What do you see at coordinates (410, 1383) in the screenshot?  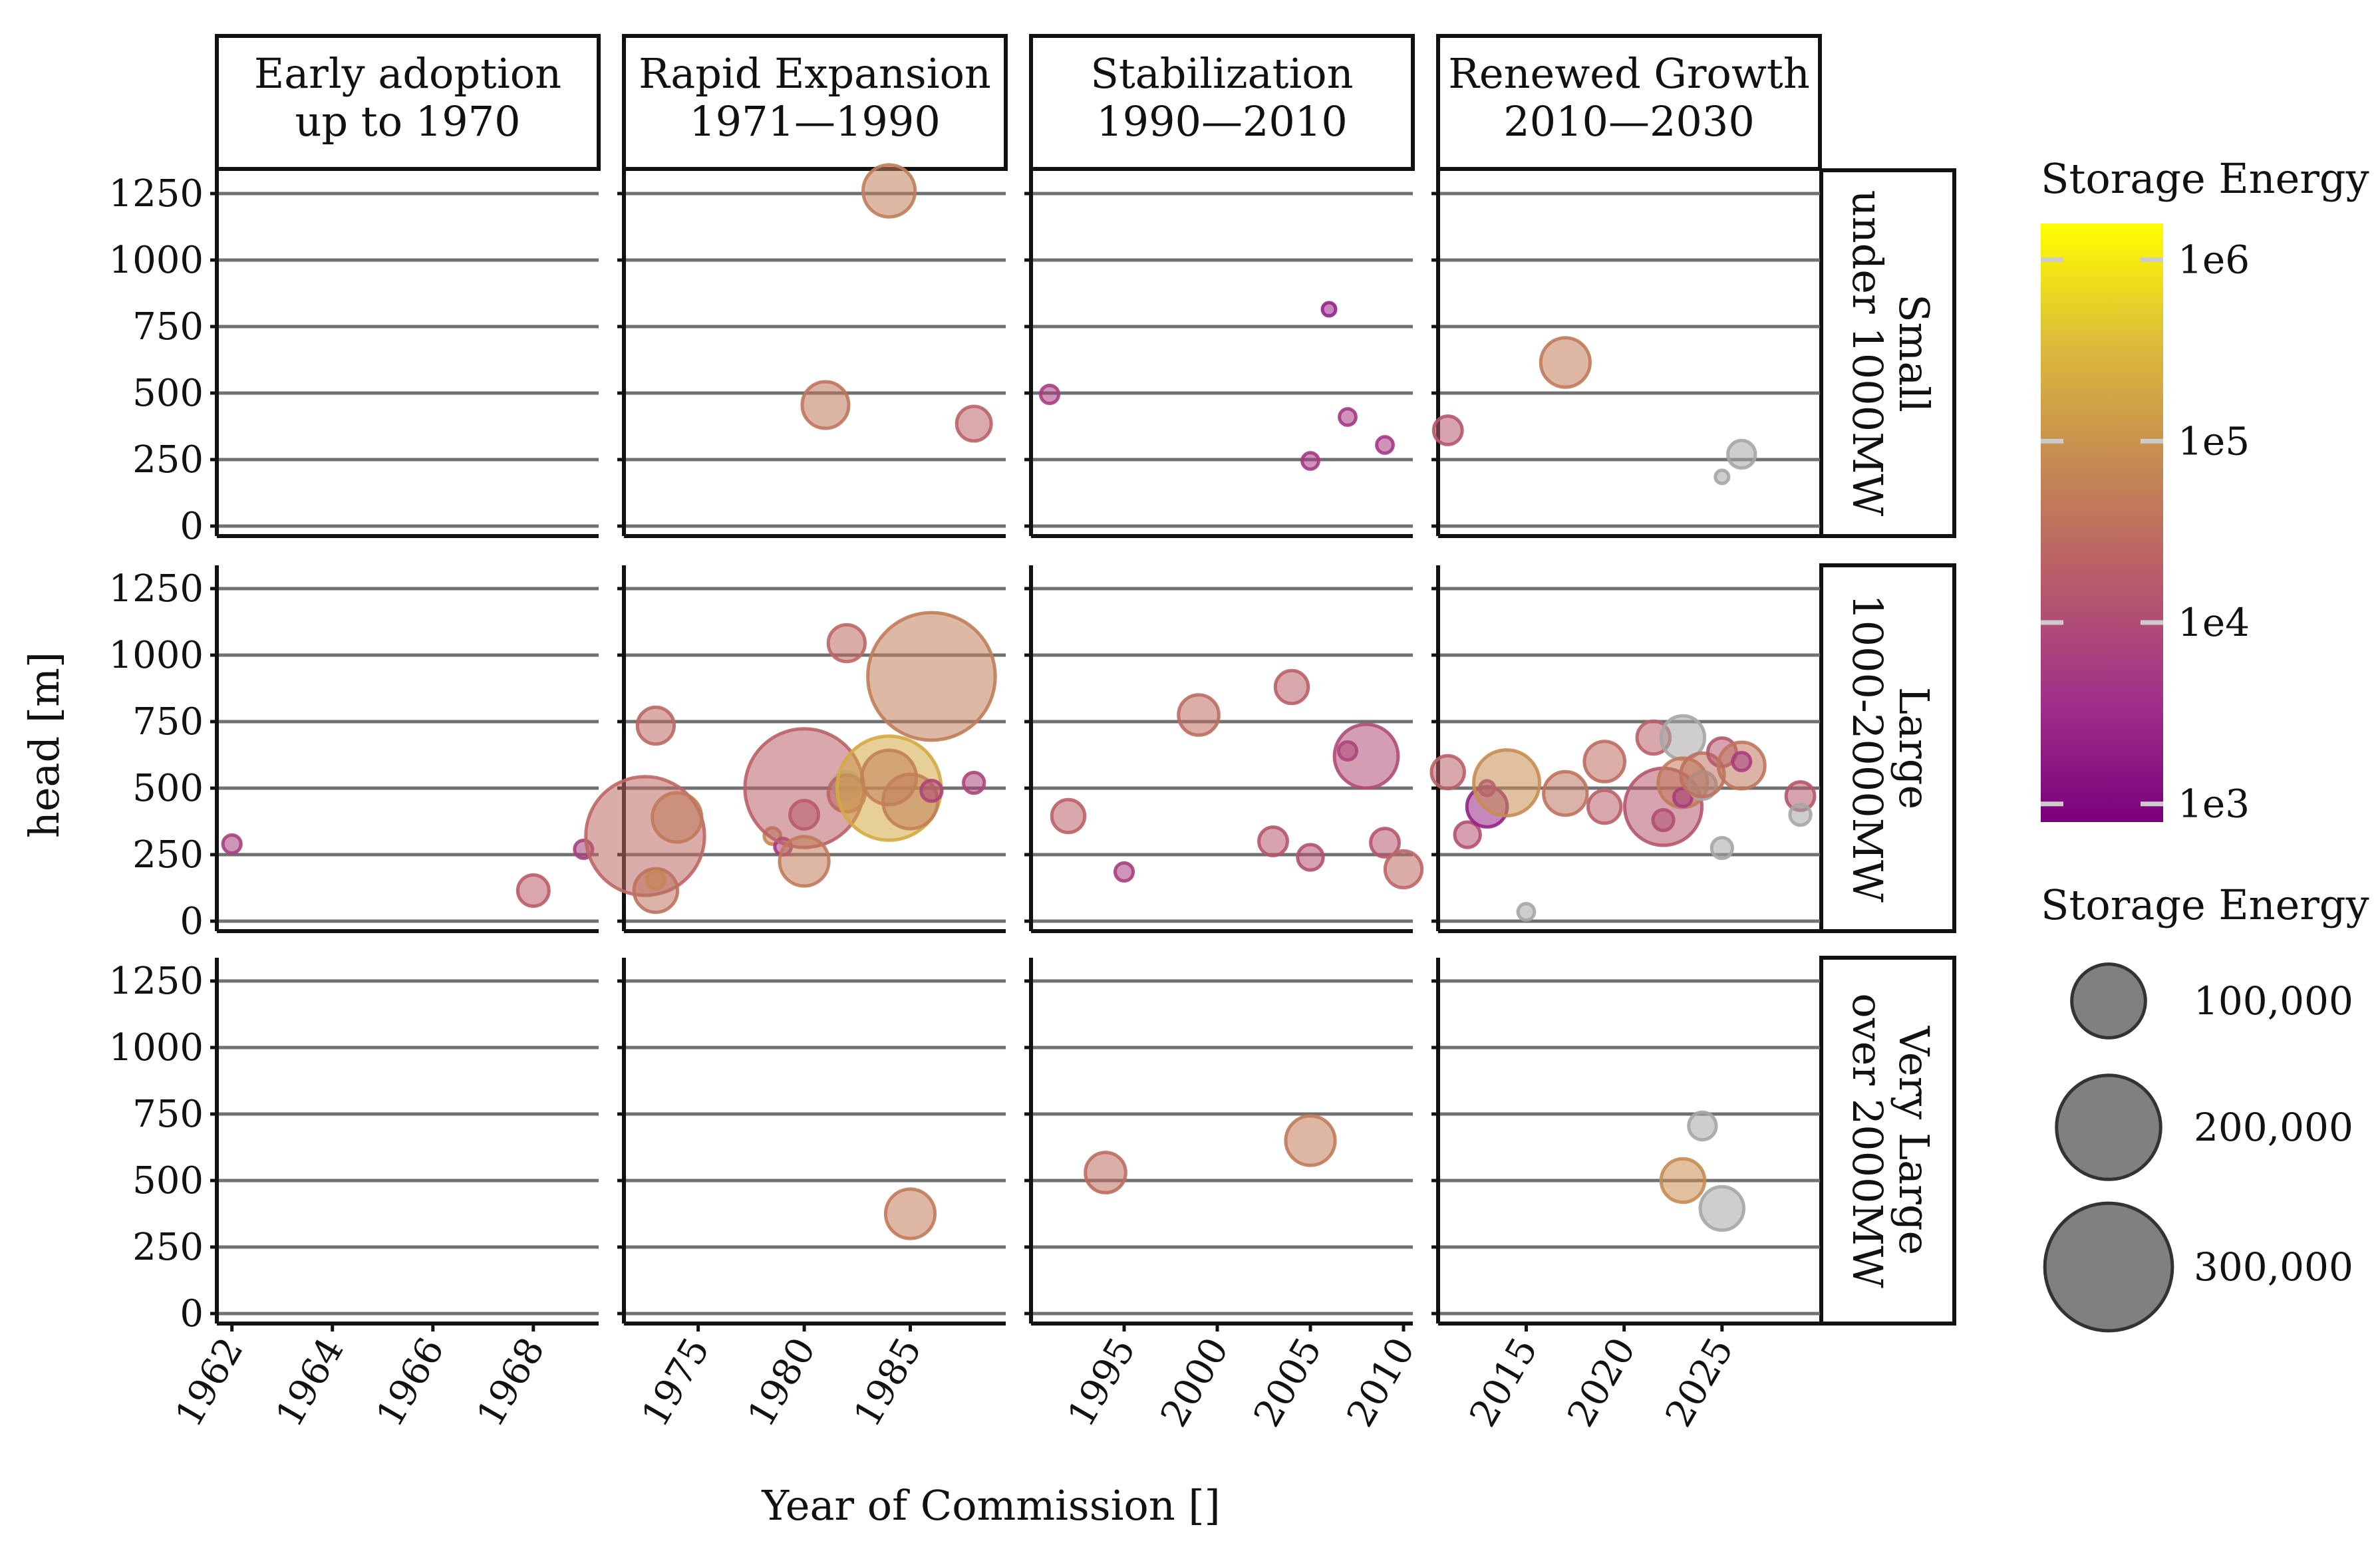 I see `x-tick-label: 1966` at bounding box center [410, 1383].